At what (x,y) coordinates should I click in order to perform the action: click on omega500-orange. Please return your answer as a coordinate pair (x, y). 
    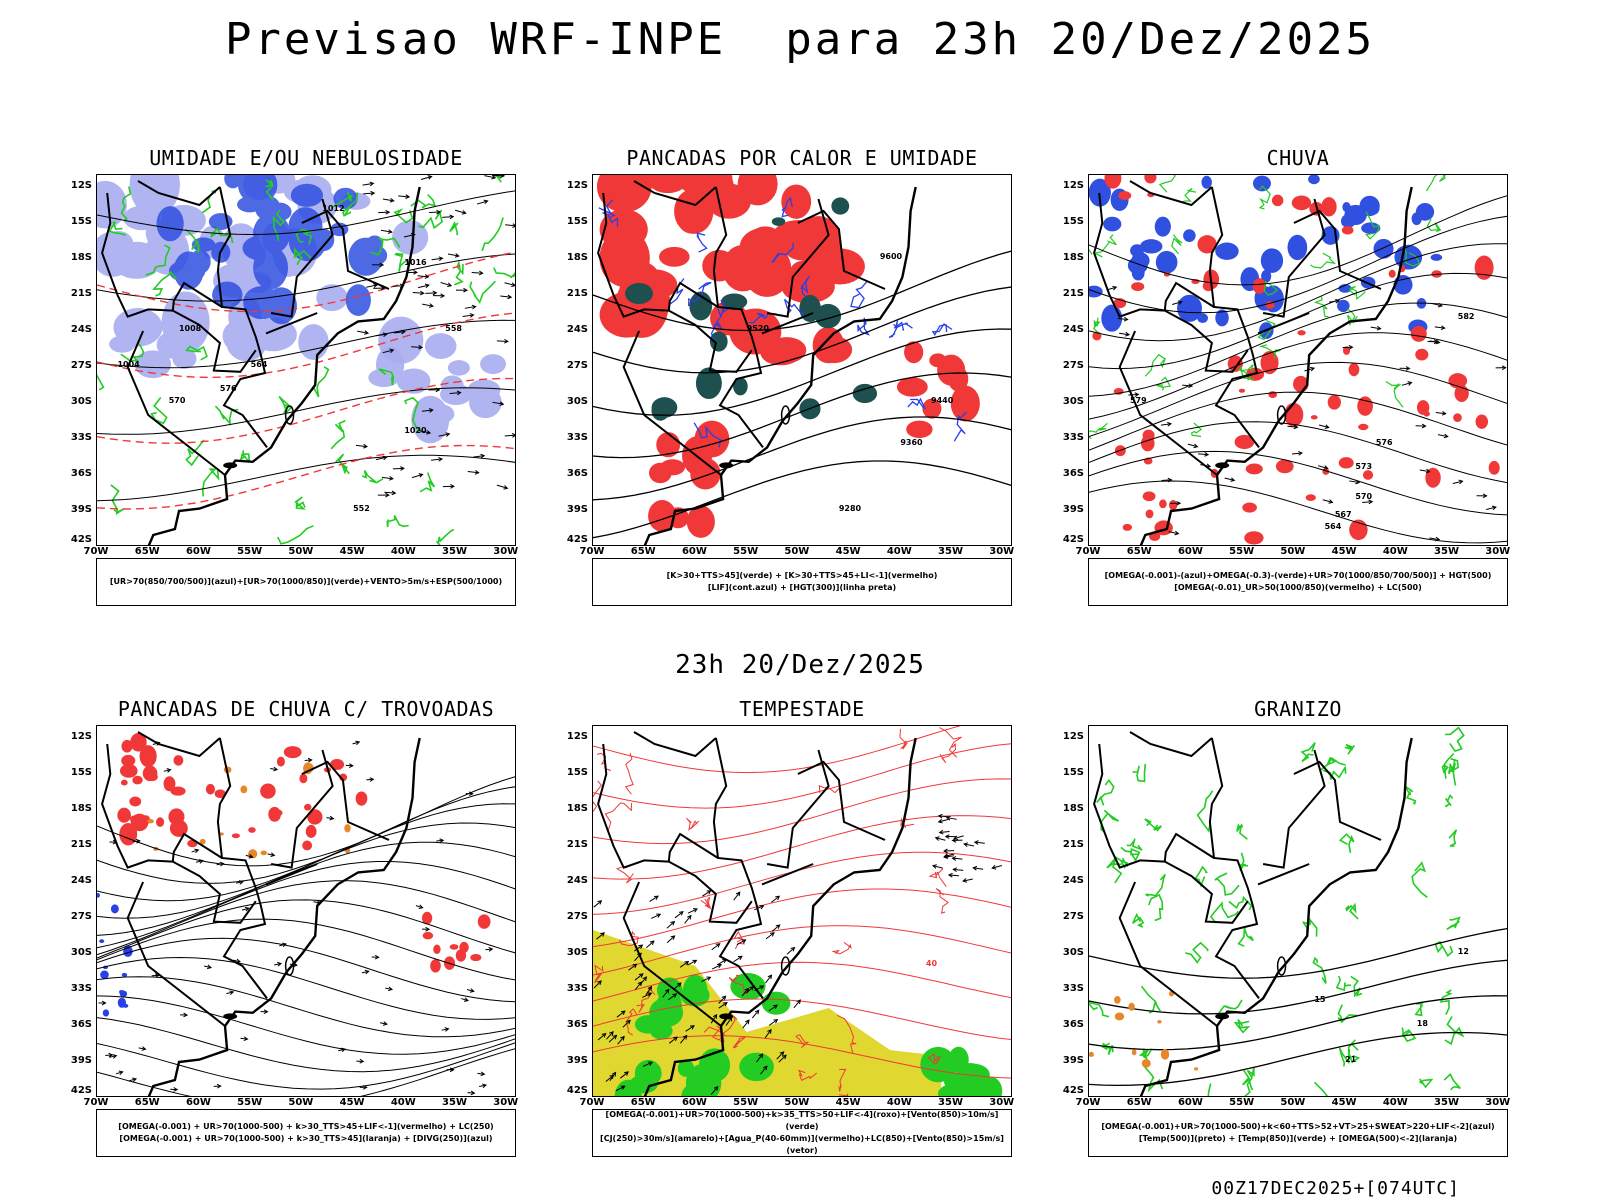
    Looking at the image, I should click on (1144, 1030).